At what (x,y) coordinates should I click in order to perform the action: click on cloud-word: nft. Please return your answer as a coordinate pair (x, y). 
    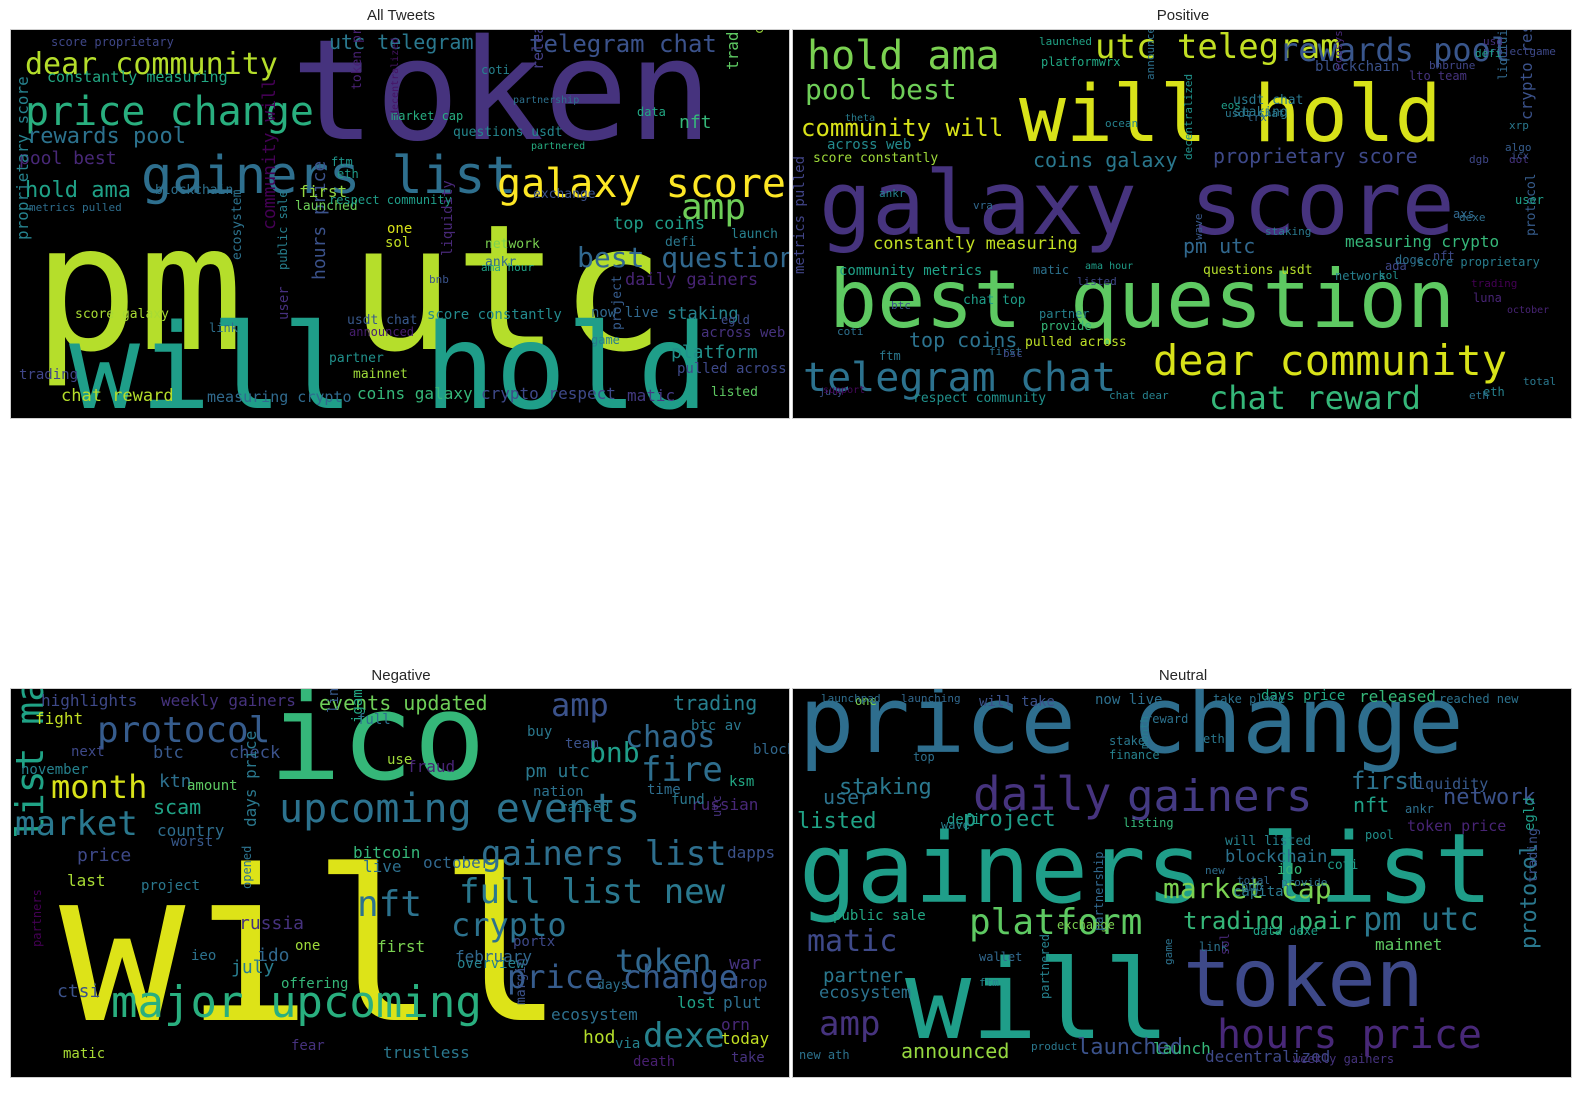
    Looking at the image, I should click on (1371, 805).